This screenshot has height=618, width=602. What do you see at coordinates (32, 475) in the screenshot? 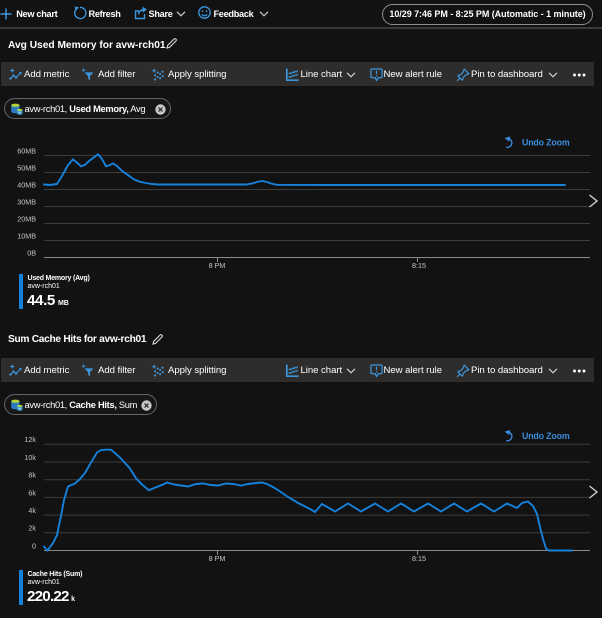
I see `svg-text: 8k` at bounding box center [32, 475].